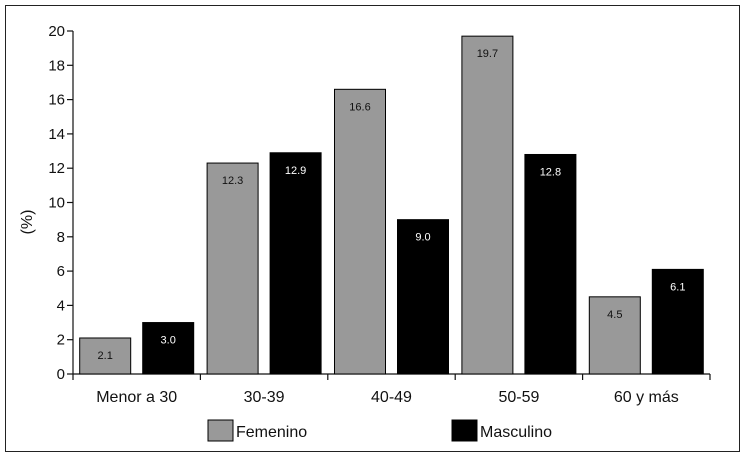  I want to click on y-tick-label: 8, so click(61, 237).